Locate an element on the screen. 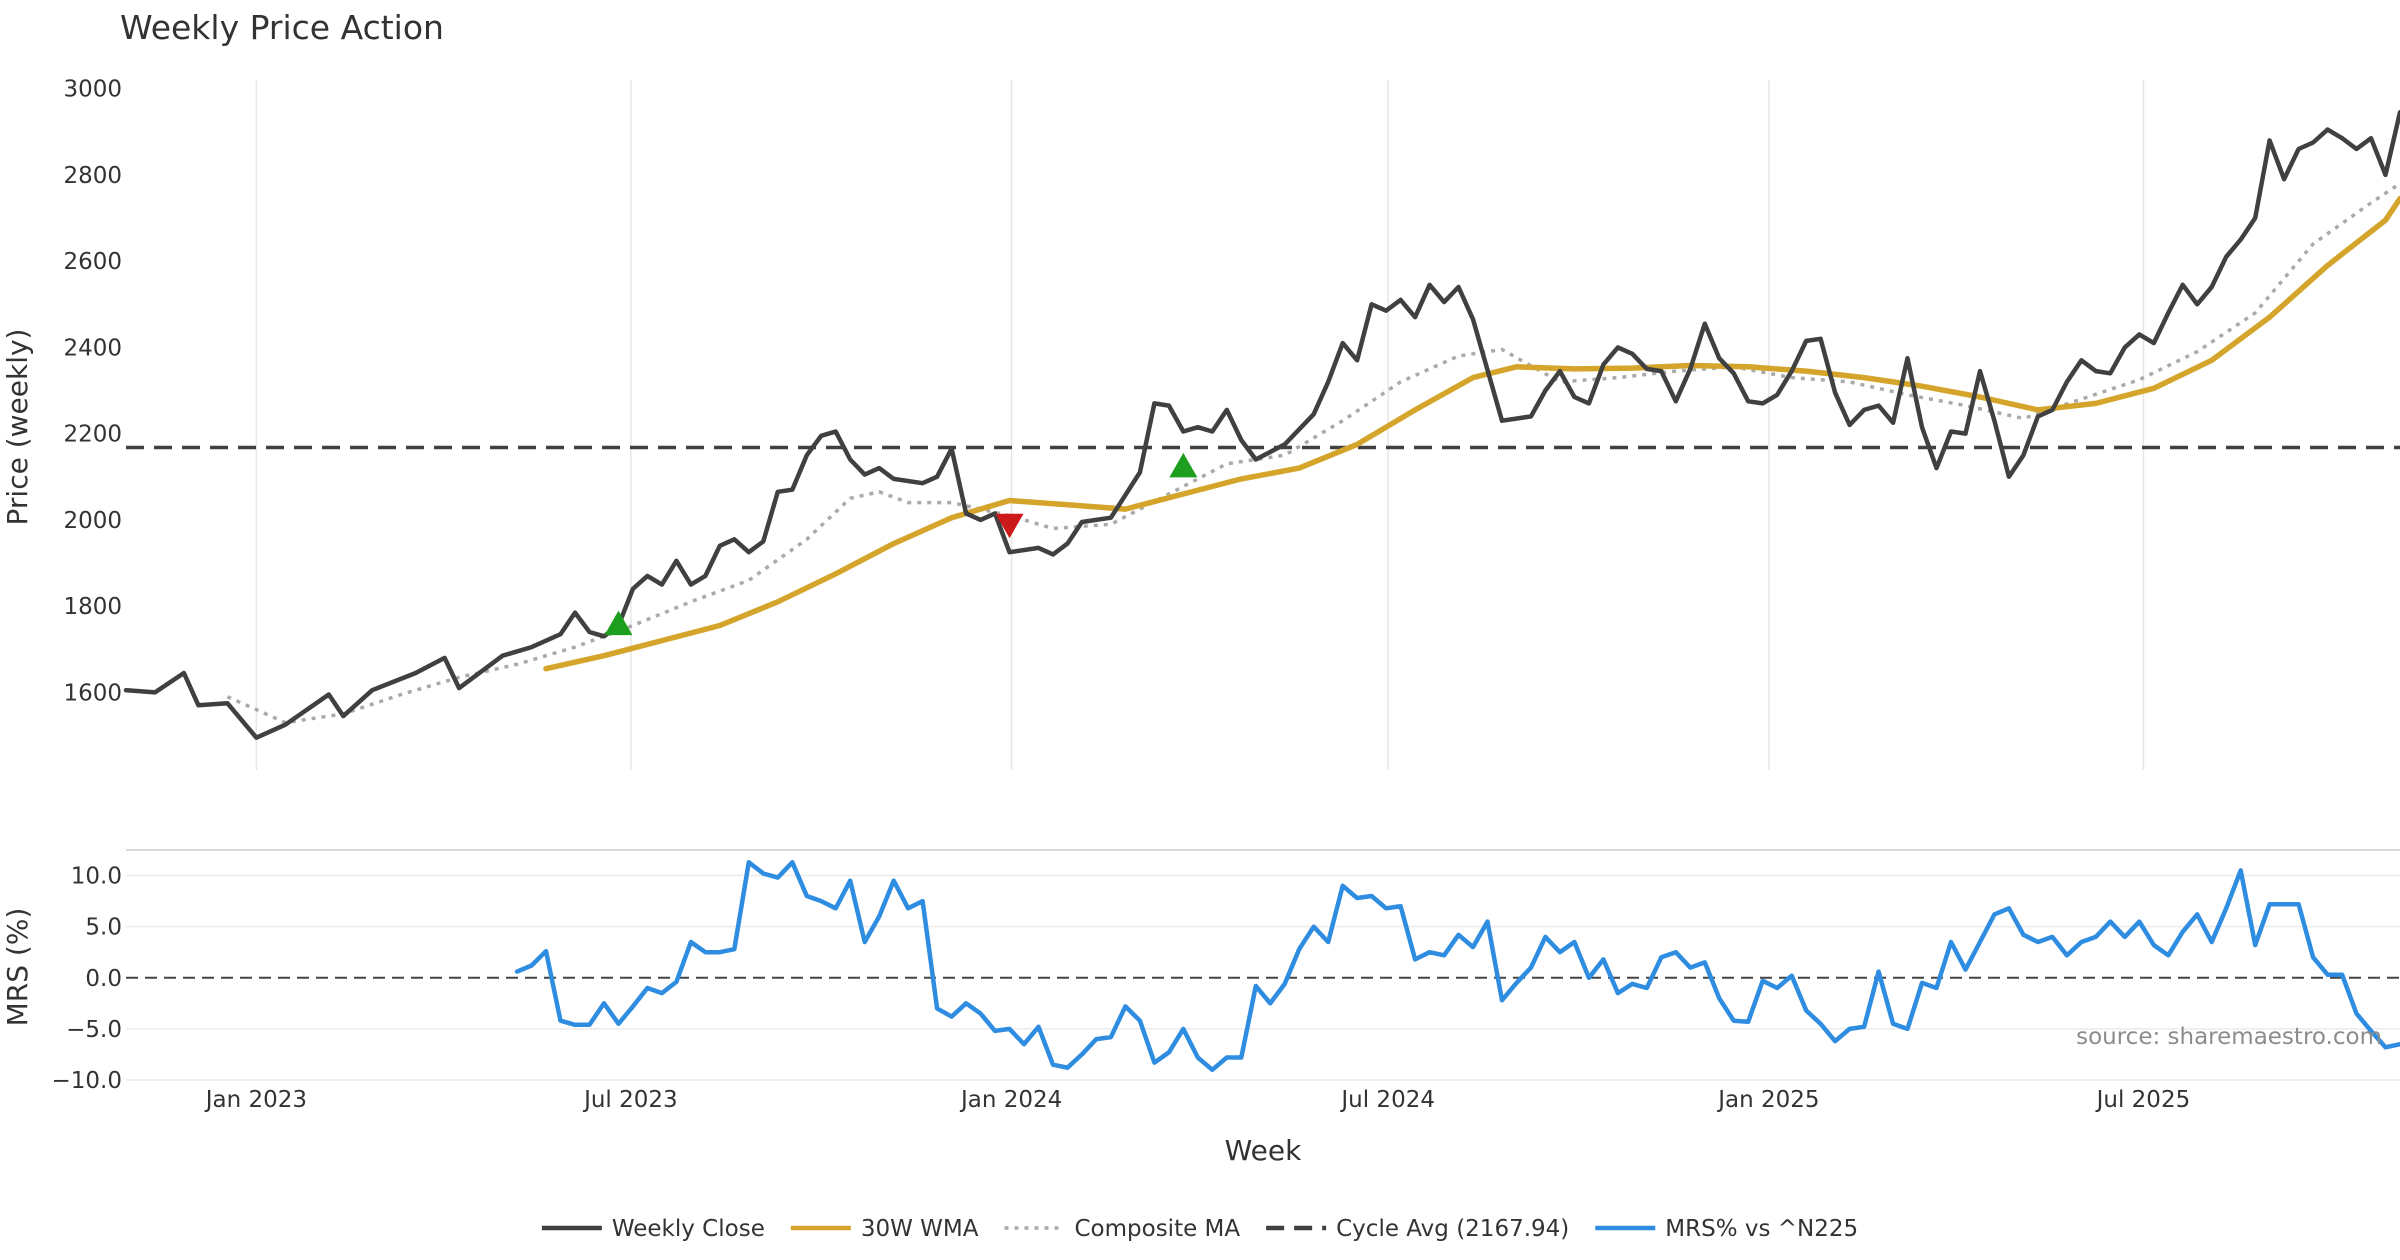 This screenshot has height=1260, width=2400. legend-item-weekly-close: Weekly Close is located at coordinates (653, 1229).